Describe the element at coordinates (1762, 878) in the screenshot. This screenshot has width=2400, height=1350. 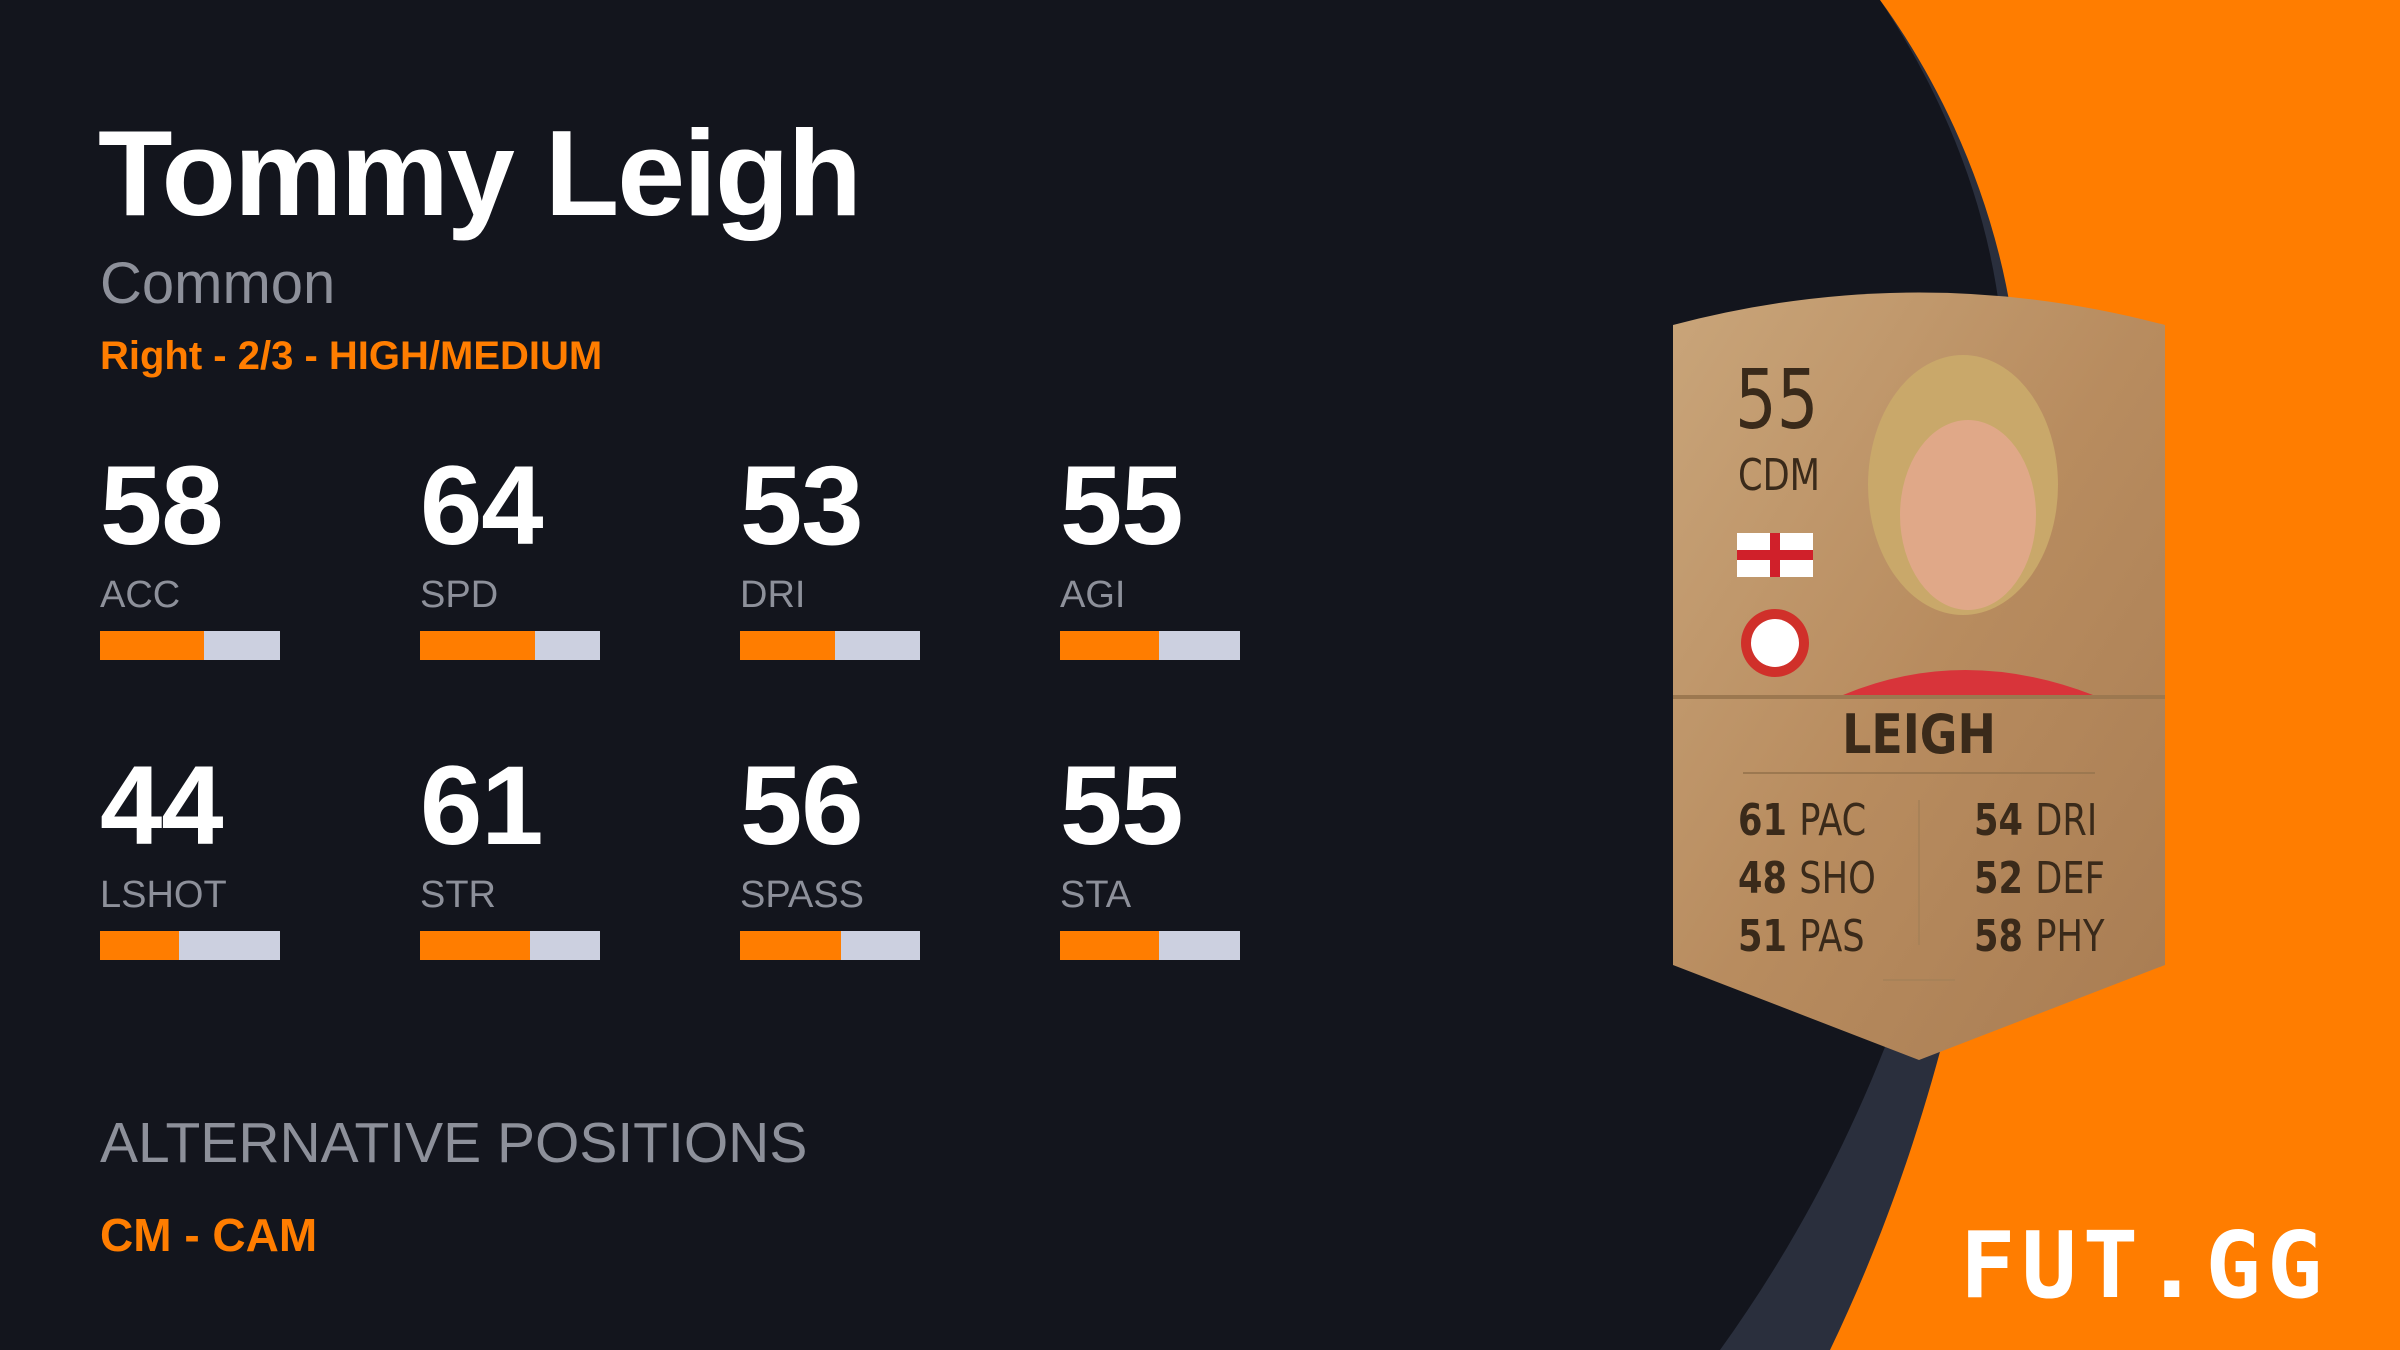
I see `card-attr-value: 48` at that location.